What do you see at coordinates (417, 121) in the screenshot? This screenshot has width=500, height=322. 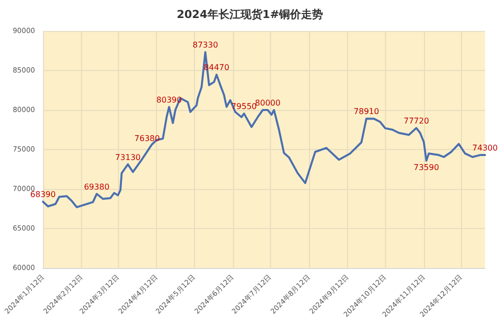 I see `data-label: 77720` at bounding box center [417, 121].